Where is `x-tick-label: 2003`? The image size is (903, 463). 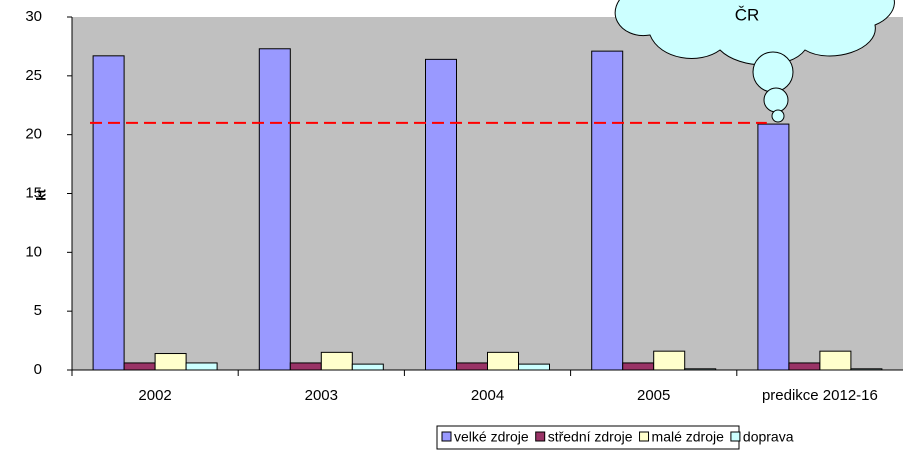 x-tick-label: 2003 is located at coordinates (321, 395).